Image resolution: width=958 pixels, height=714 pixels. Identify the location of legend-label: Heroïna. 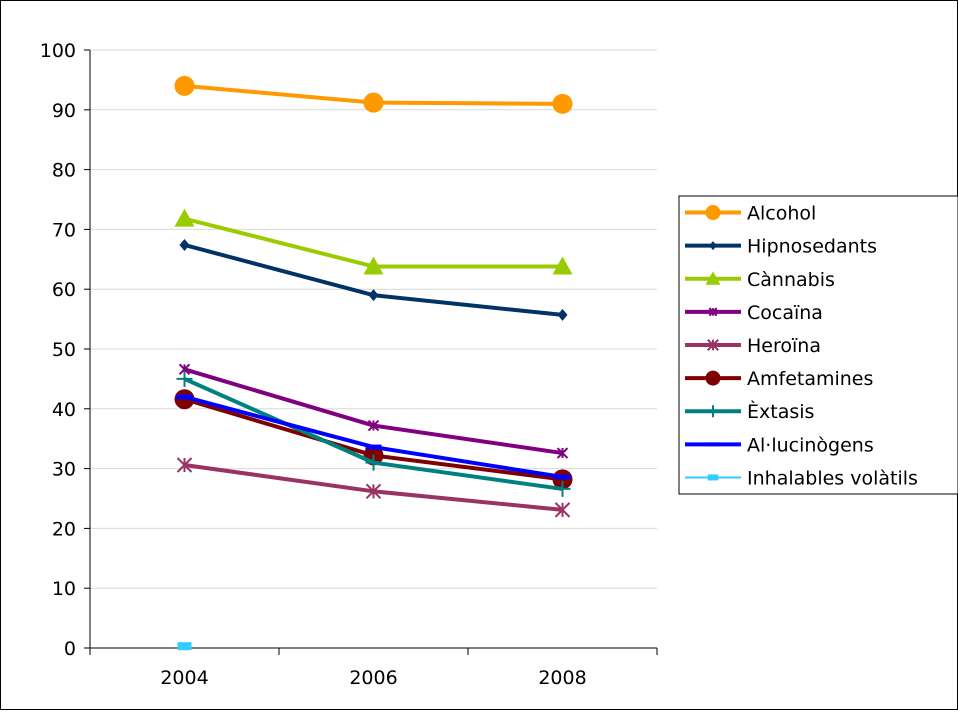
(784, 346).